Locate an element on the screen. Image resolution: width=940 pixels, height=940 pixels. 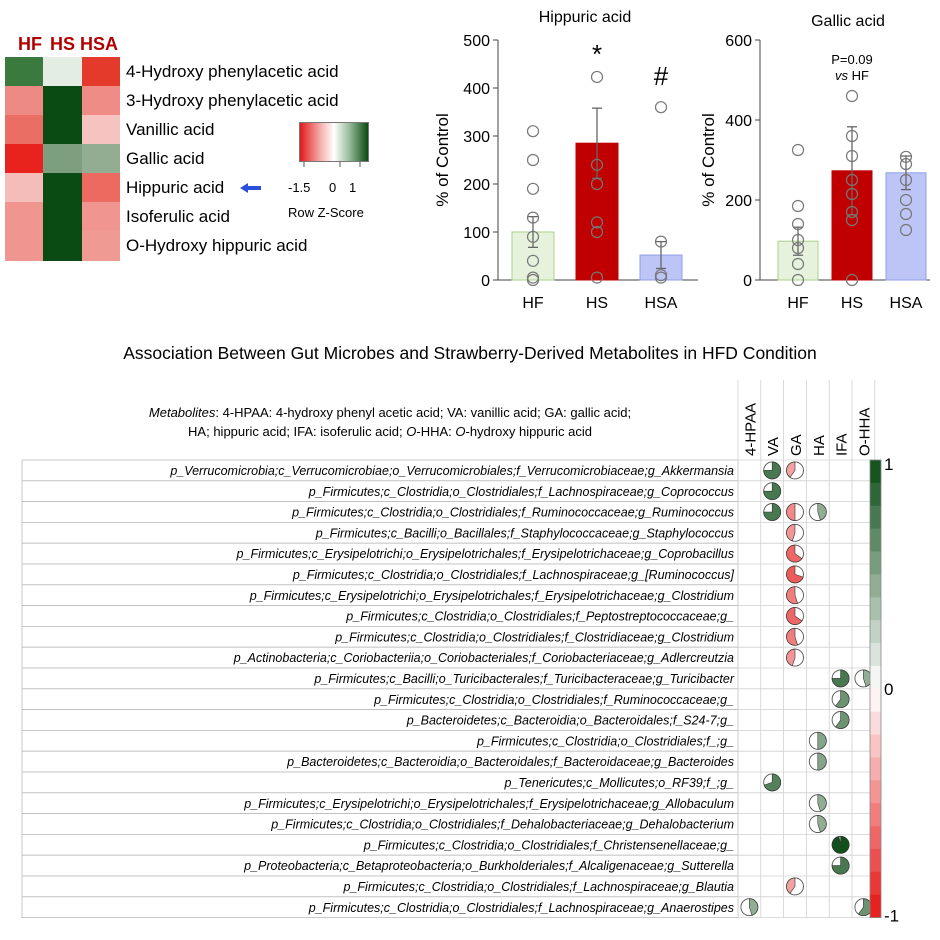
p-value-annotation: P=0.09 is located at coordinates (852, 59).